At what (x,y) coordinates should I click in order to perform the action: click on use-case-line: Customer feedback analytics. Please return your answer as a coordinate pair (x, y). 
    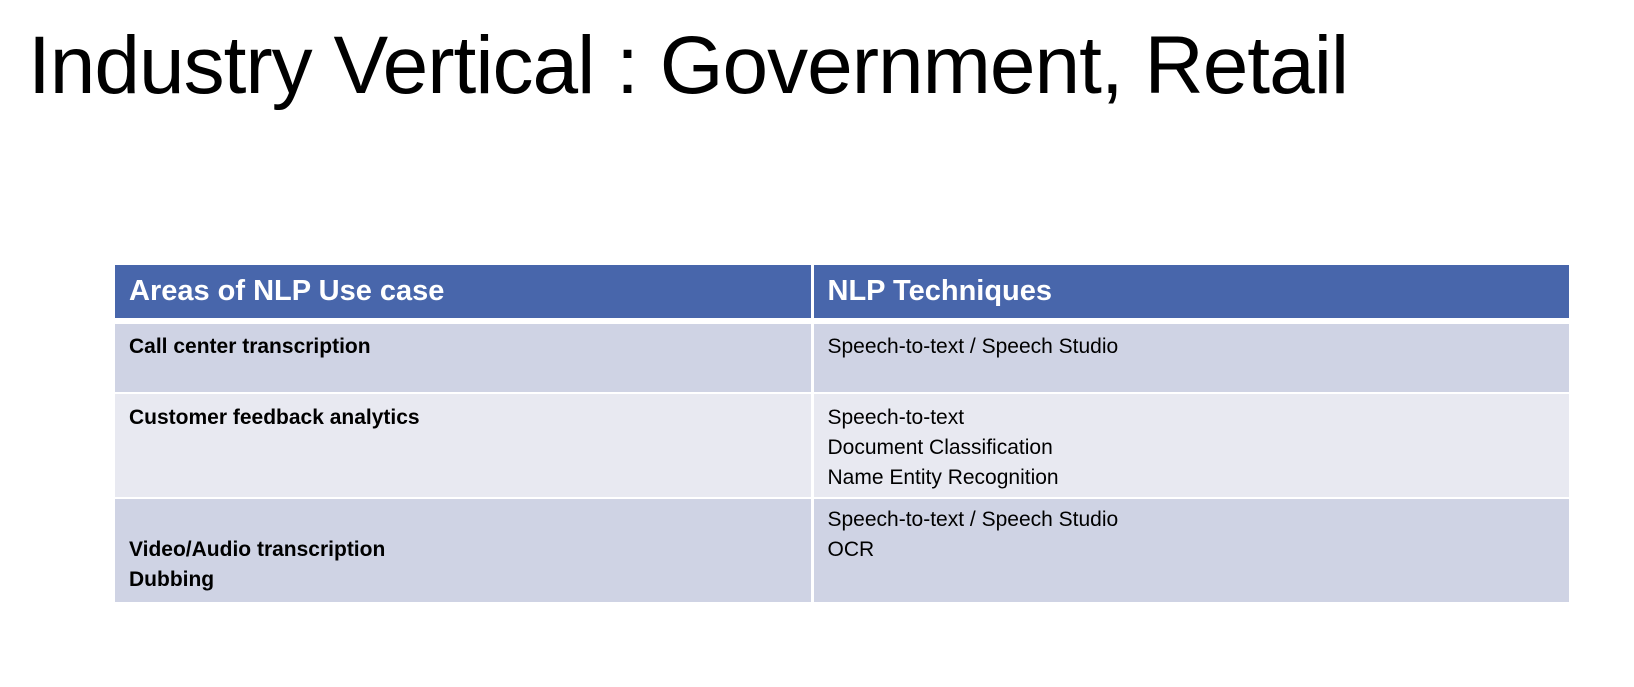
    Looking at the image, I should click on (274, 417).